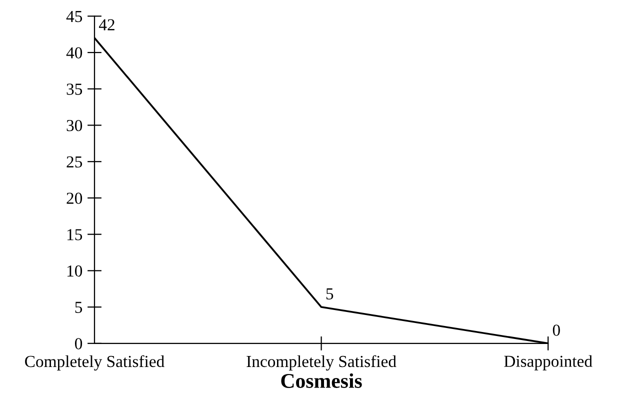  I want to click on data-label: 42, so click(106, 24).